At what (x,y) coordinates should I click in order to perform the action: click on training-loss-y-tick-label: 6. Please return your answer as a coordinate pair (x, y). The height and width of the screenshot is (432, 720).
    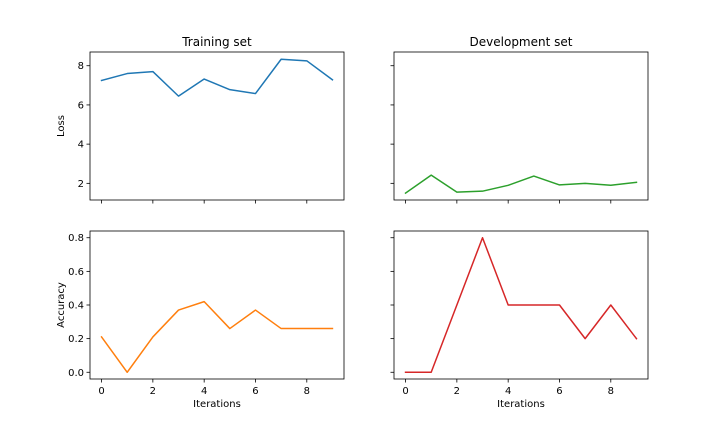
    Looking at the image, I should click on (81, 105).